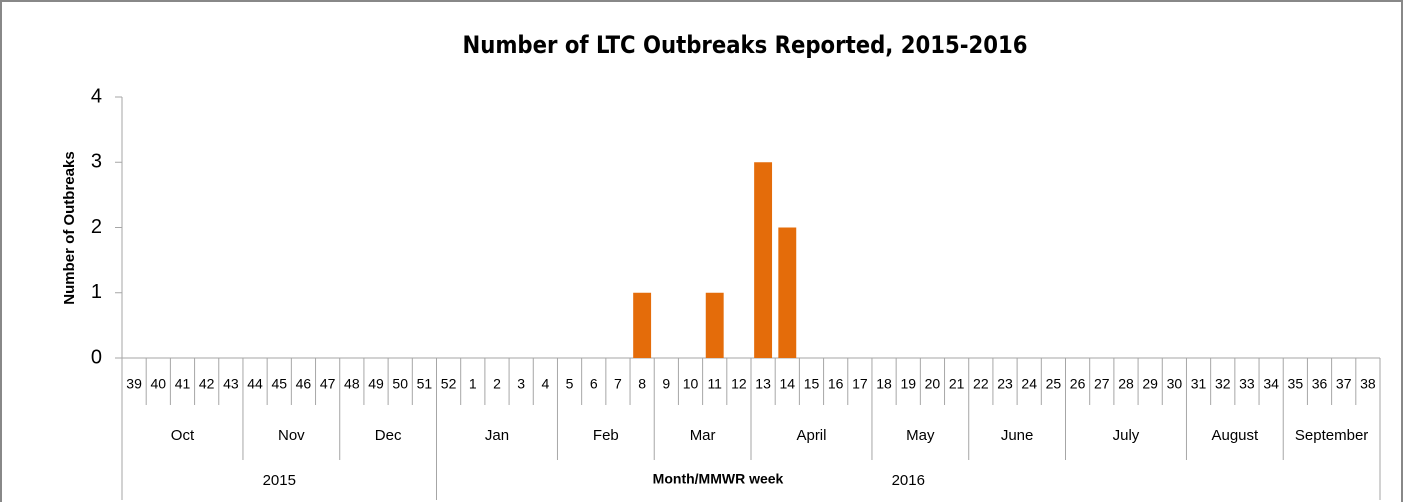 Image resolution: width=1403 pixels, height=502 pixels. I want to click on month-label: May, so click(920, 435).